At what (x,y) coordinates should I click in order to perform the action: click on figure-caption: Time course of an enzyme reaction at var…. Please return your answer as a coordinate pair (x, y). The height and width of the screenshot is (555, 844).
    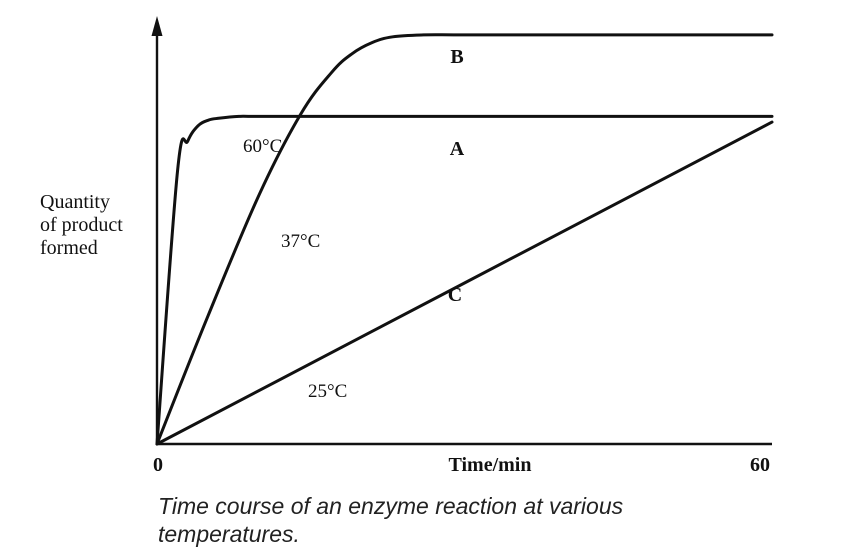
    Looking at the image, I should click on (458, 520).